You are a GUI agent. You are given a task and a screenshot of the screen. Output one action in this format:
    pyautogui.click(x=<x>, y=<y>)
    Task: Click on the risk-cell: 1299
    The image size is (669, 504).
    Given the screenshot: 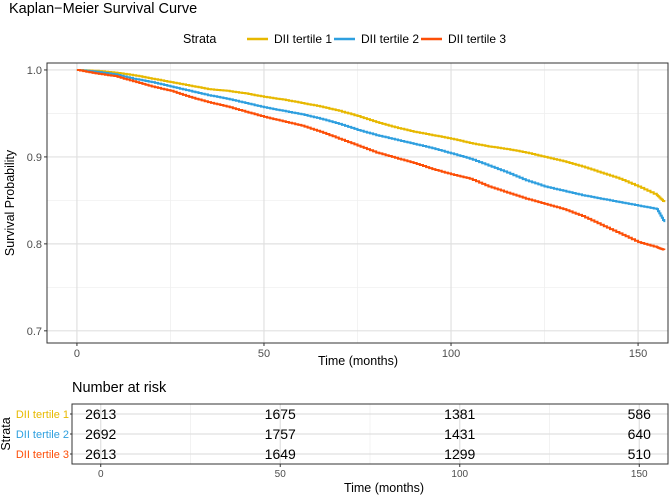 What is the action you would take?
    pyautogui.click(x=459, y=454)
    